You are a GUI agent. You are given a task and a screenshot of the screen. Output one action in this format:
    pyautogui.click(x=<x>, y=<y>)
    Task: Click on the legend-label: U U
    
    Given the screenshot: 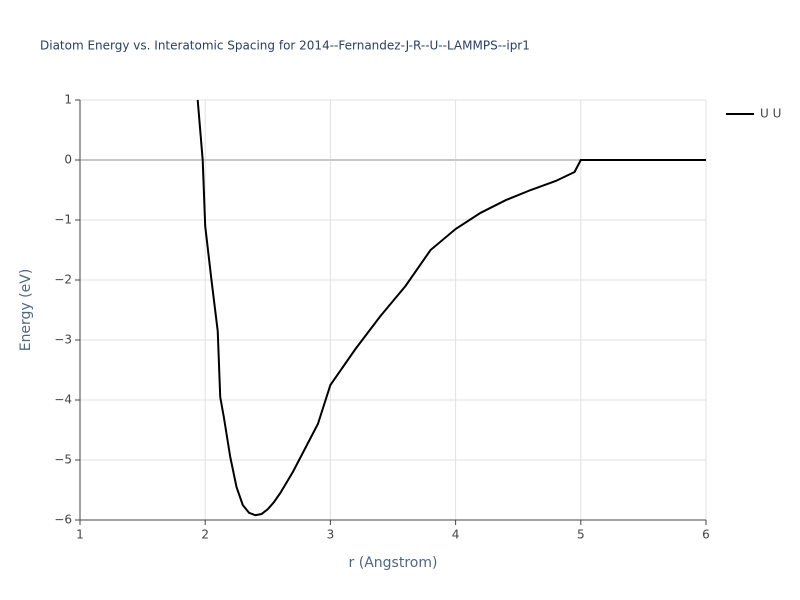 What is the action you would take?
    pyautogui.click(x=770, y=114)
    